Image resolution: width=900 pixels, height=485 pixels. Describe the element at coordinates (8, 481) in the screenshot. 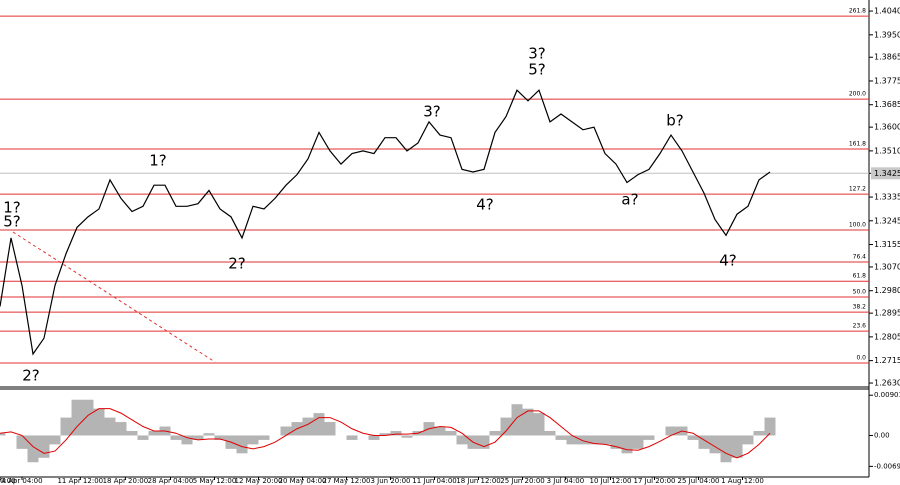

I see `x-tick-label: 0:00` at that location.